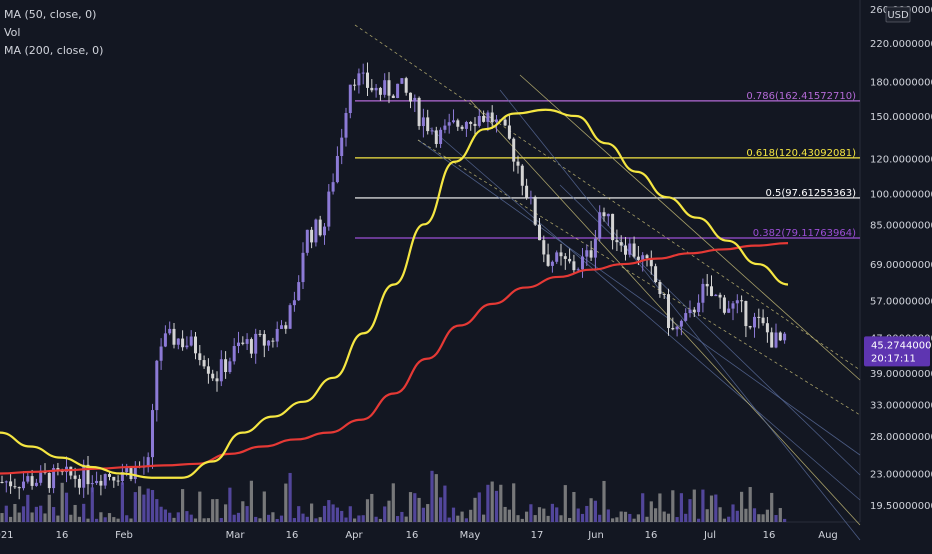  I want to click on x-tick-label: 16, so click(769, 535).